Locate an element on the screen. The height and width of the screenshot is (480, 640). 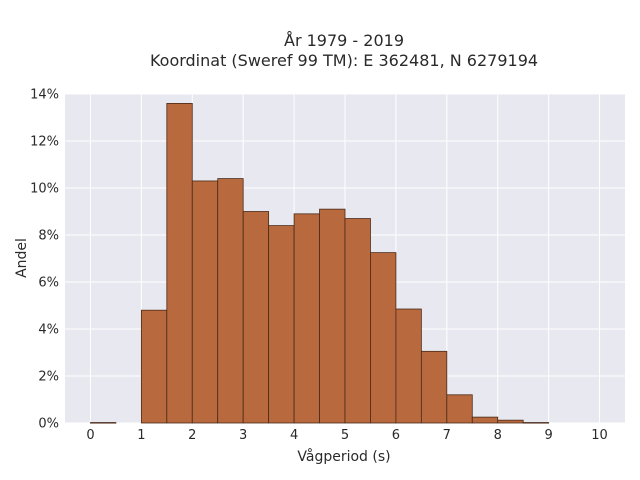
y-tick-label: 6% is located at coordinates (48, 283).